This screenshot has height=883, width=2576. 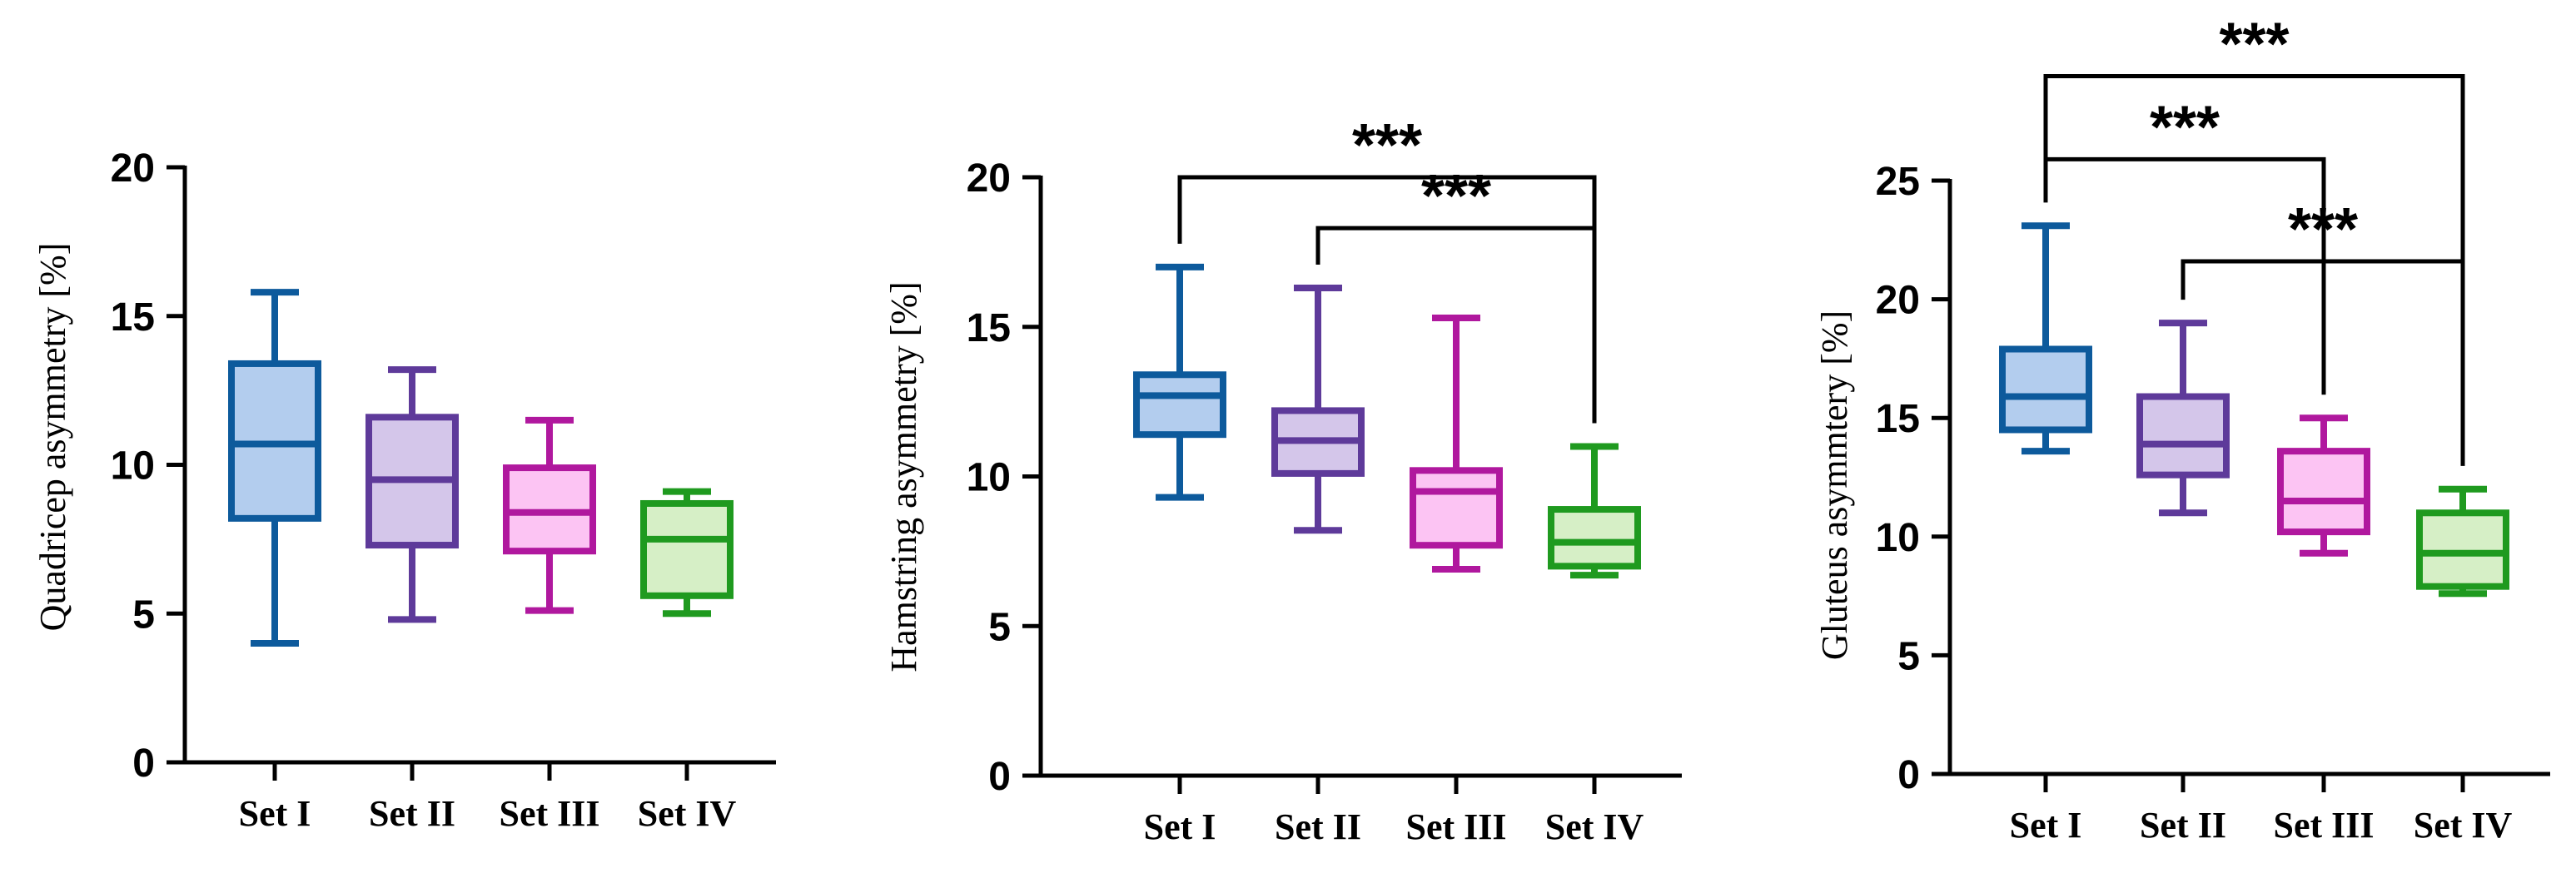 What do you see at coordinates (1898, 182) in the screenshot?
I see `y-tick-label: 25` at bounding box center [1898, 182].